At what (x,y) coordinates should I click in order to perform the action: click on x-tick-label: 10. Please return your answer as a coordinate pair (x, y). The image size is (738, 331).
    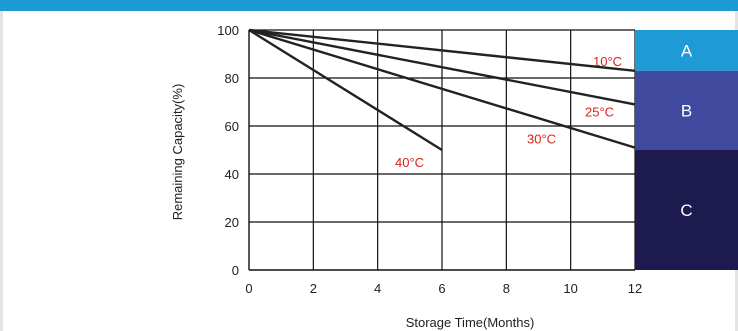
    Looking at the image, I should click on (570, 288).